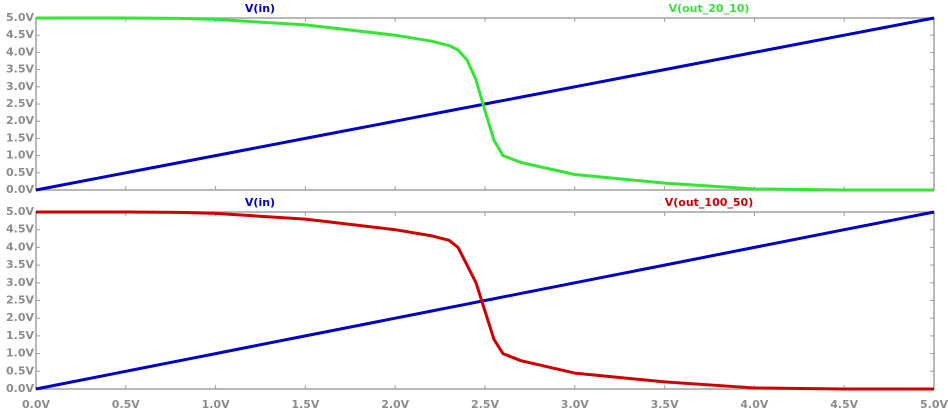 This screenshot has height=416, width=948. Describe the element at coordinates (395, 404) in the screenshot. I see `x-tick-label: 2.0V` at that location.